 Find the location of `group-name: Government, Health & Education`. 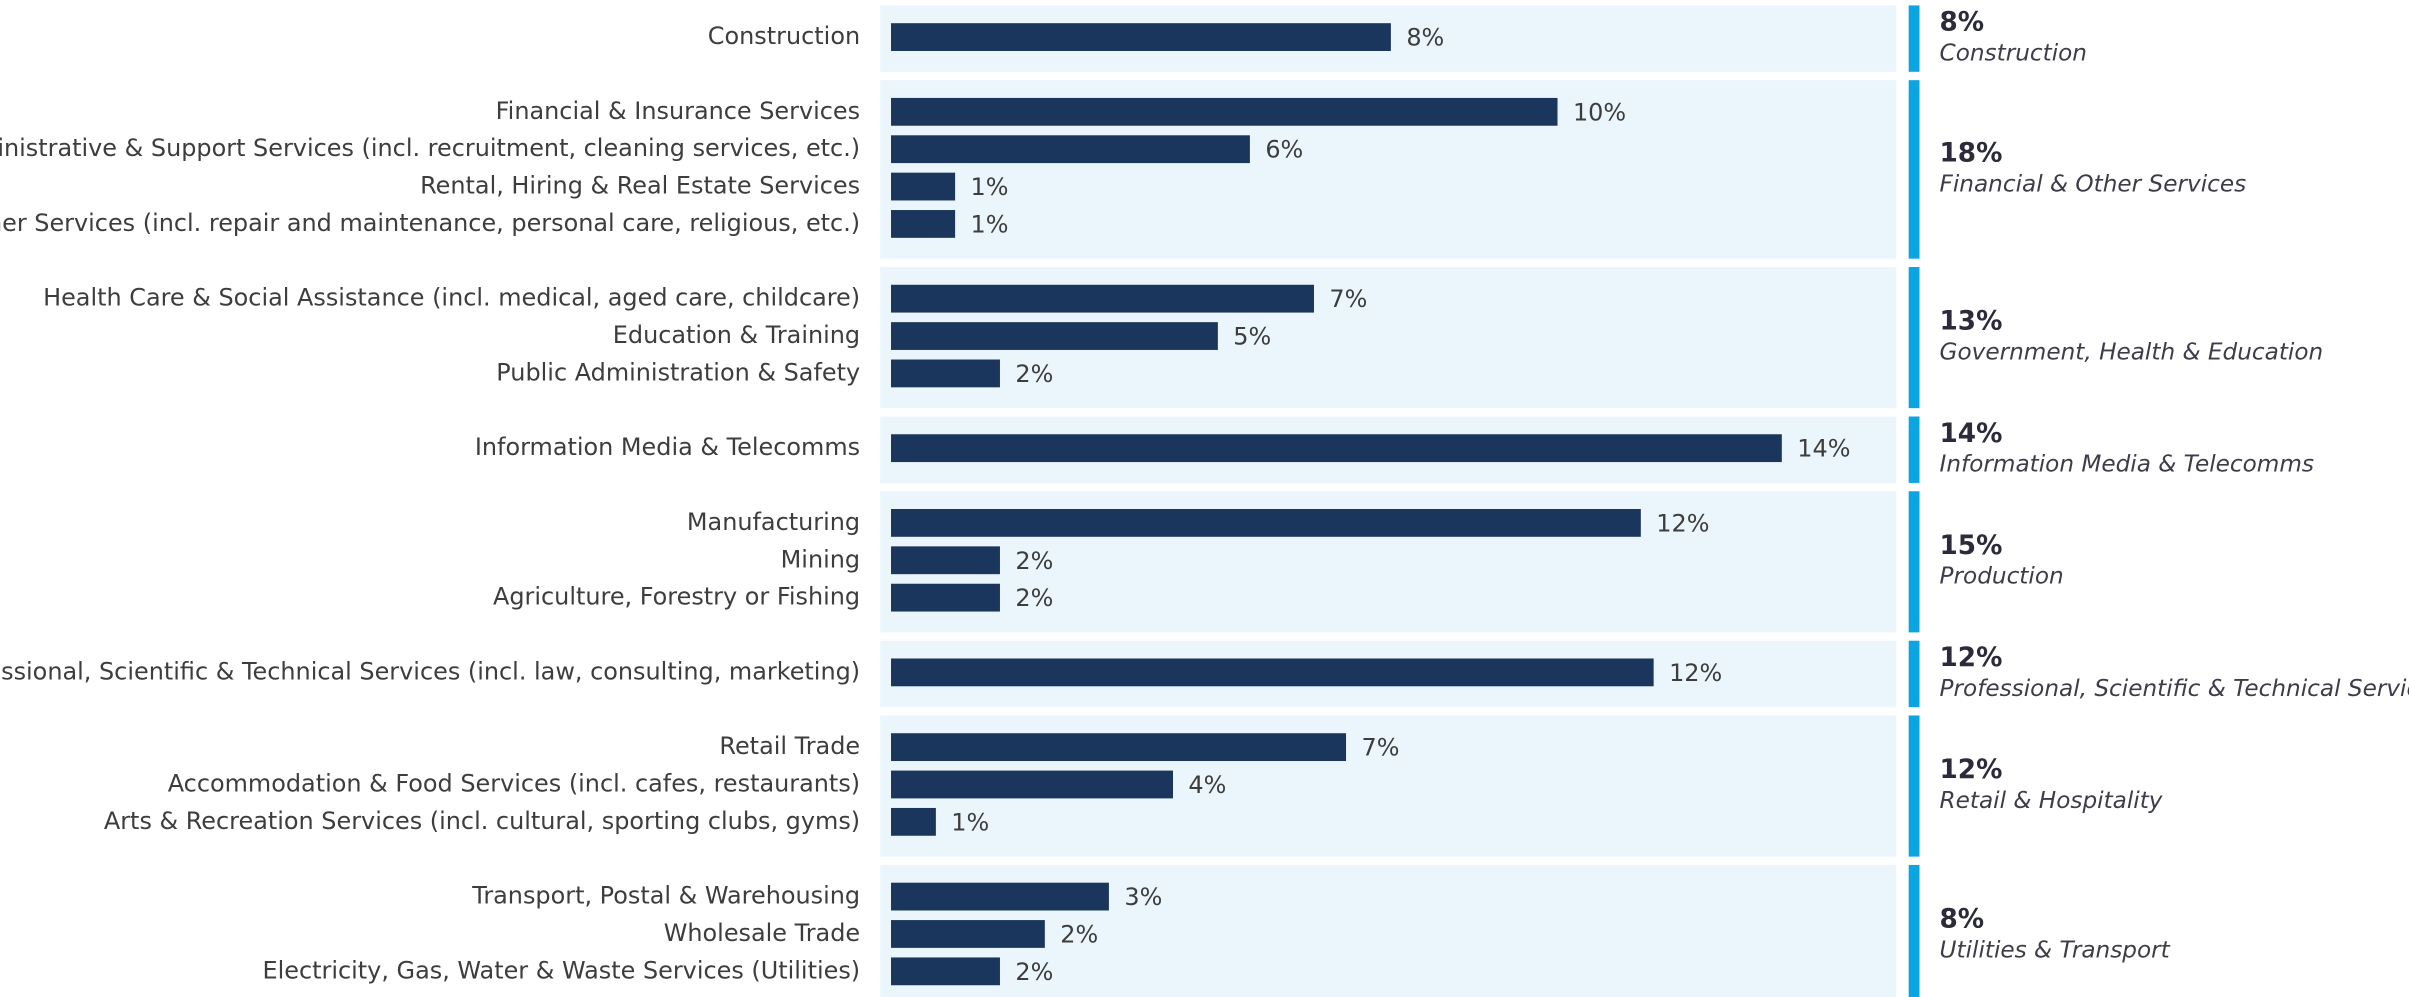

group-name: Government, Health & Education is located at coordinates (2132, 353).